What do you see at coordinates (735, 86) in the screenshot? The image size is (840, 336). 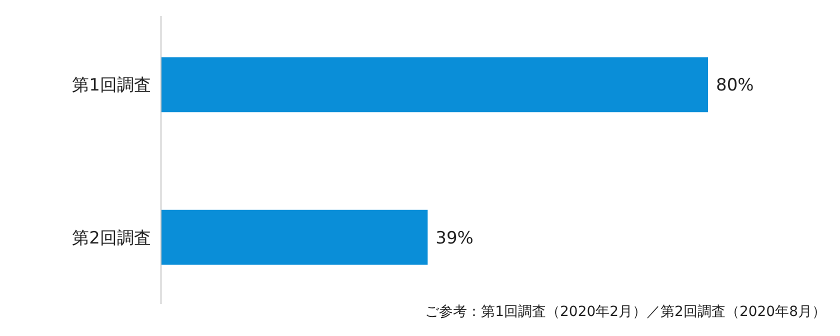 I see `data-label: 80%` at bounding box center [735, 86].